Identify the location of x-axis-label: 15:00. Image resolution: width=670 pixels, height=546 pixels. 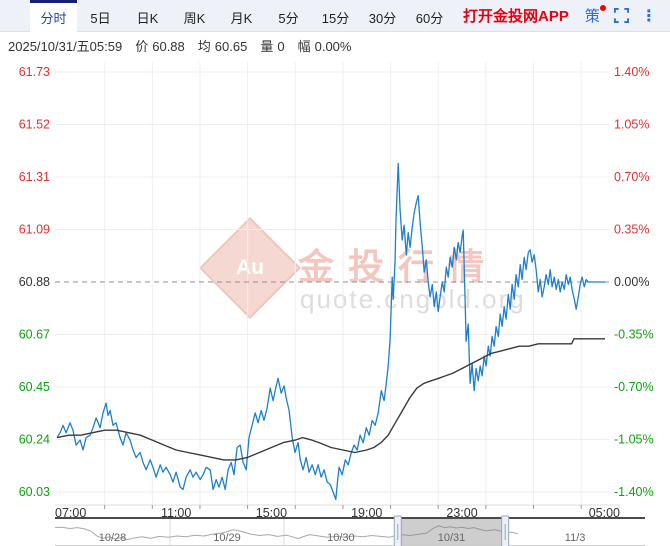
(271, 513).